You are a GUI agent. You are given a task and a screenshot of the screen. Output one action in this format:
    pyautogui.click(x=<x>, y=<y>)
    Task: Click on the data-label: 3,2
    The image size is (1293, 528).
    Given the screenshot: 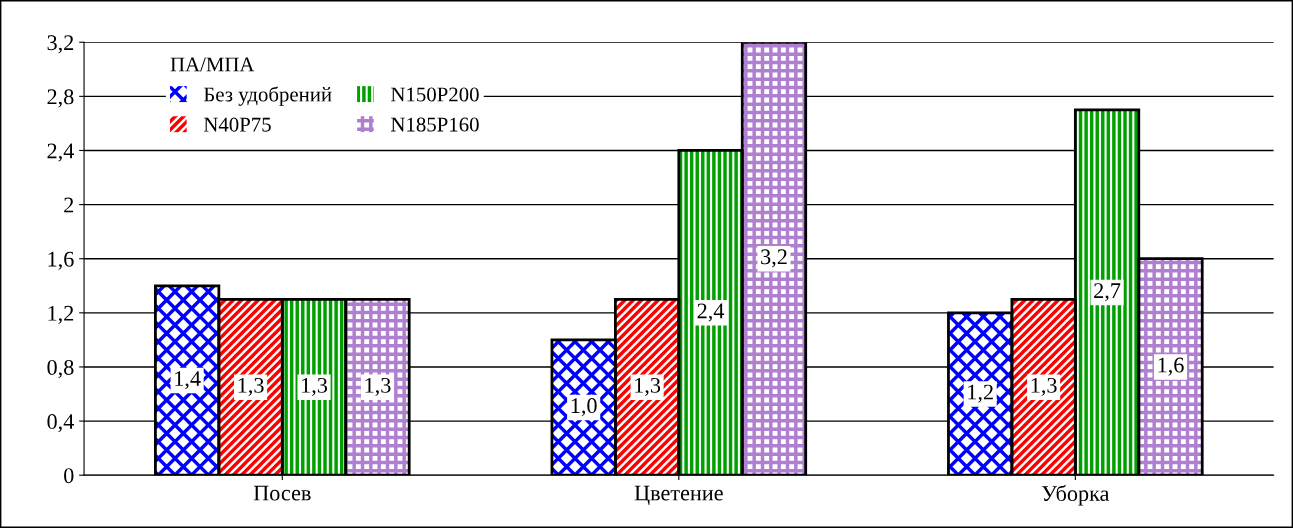 What is the action you would take?
    pyautogui.click(x=774, y=258)
    